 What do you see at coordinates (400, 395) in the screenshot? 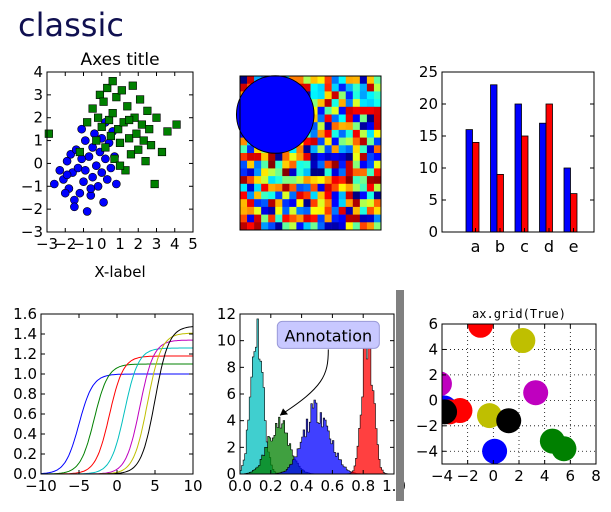
I see `slider-bar` at bounding box center [400, 395].